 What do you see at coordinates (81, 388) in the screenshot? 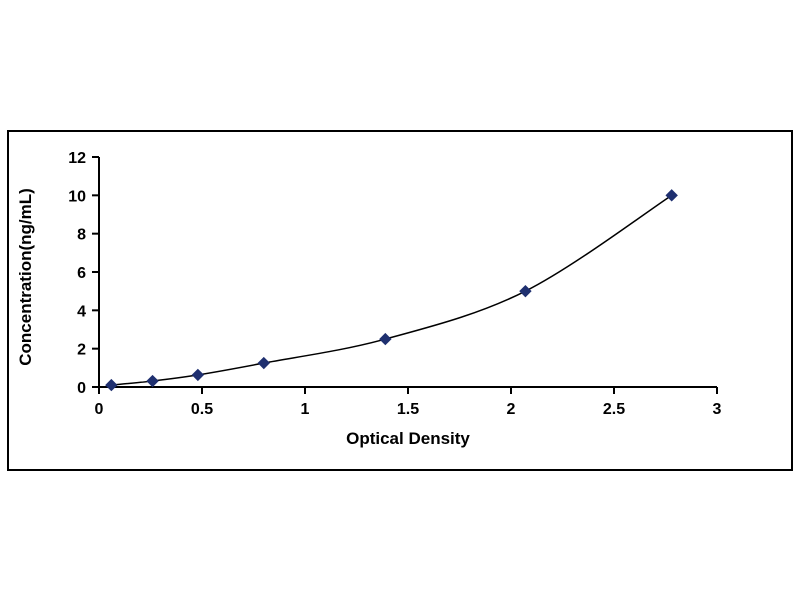
I see `y-tick-label: 0` at bounding box center [81, 388].